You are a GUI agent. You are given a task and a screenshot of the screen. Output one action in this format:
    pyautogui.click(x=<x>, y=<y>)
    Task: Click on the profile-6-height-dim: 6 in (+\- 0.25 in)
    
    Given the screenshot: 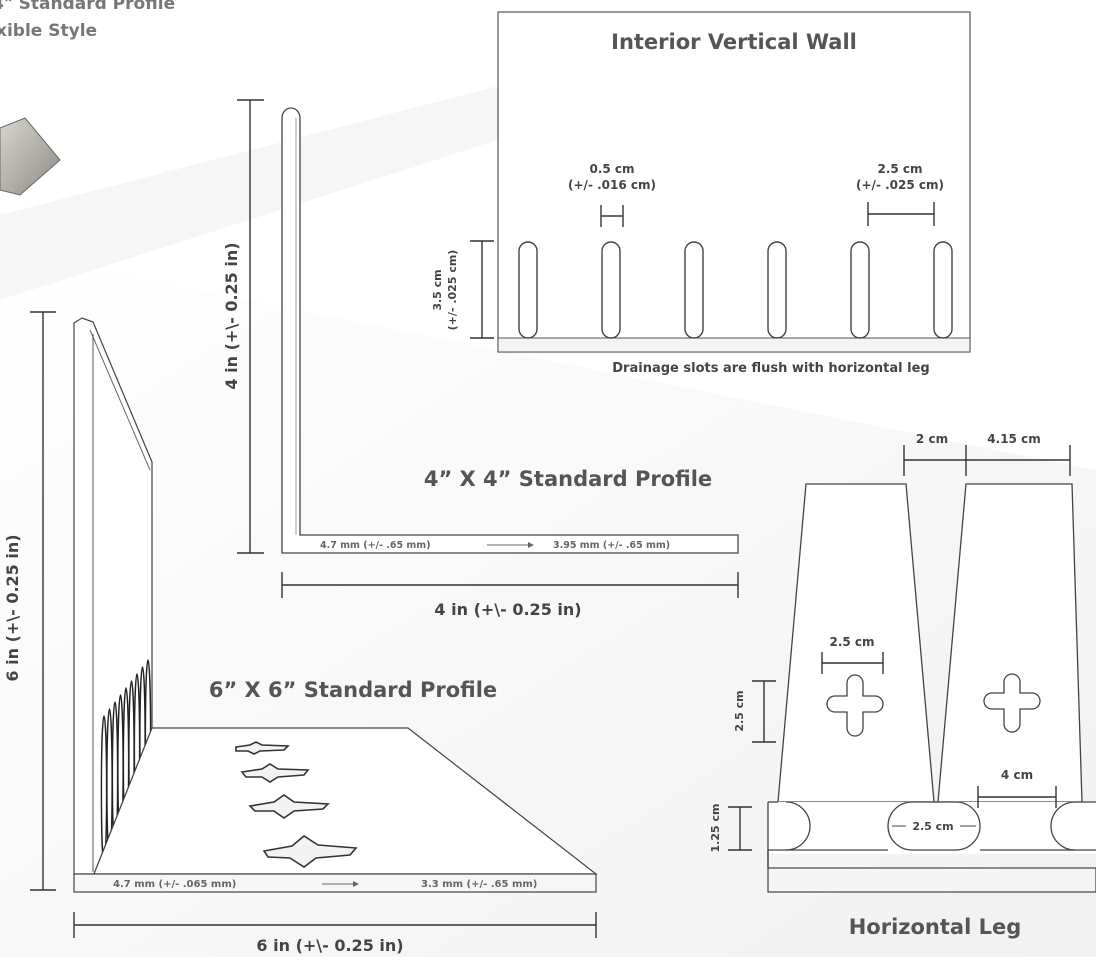 What is the action you would take?
    pyautogui.click(x=12, y=607)
    